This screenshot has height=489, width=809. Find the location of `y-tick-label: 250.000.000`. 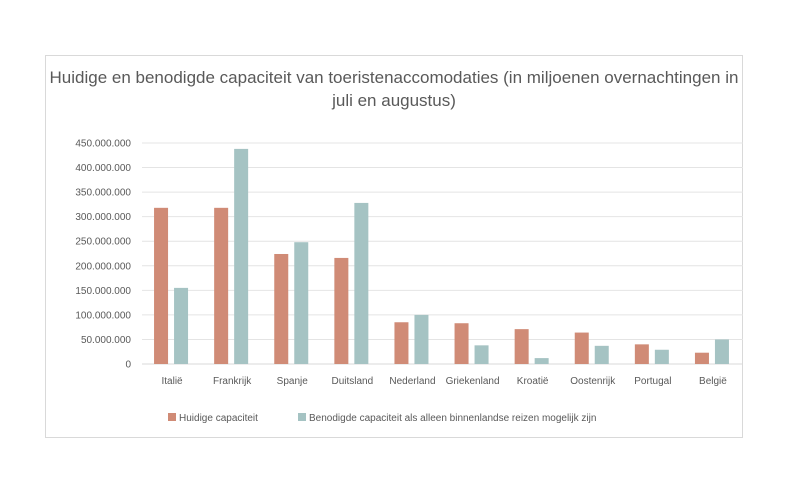

y-tick-label: 250.000.000 is located at coordinates (103, 242).